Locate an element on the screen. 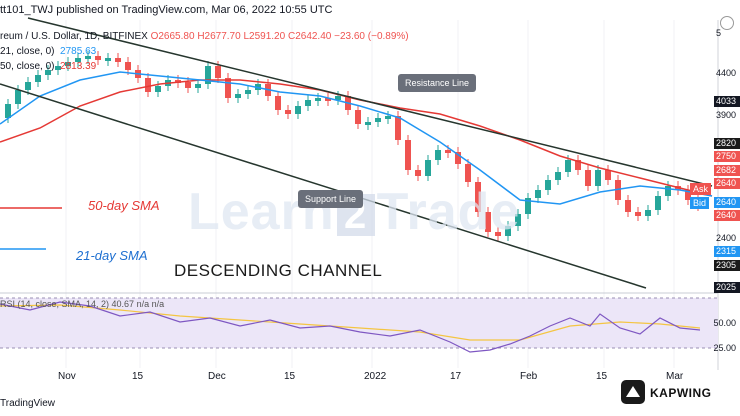  price-axis-top-label: 5 is located at coordinates (719, 33).